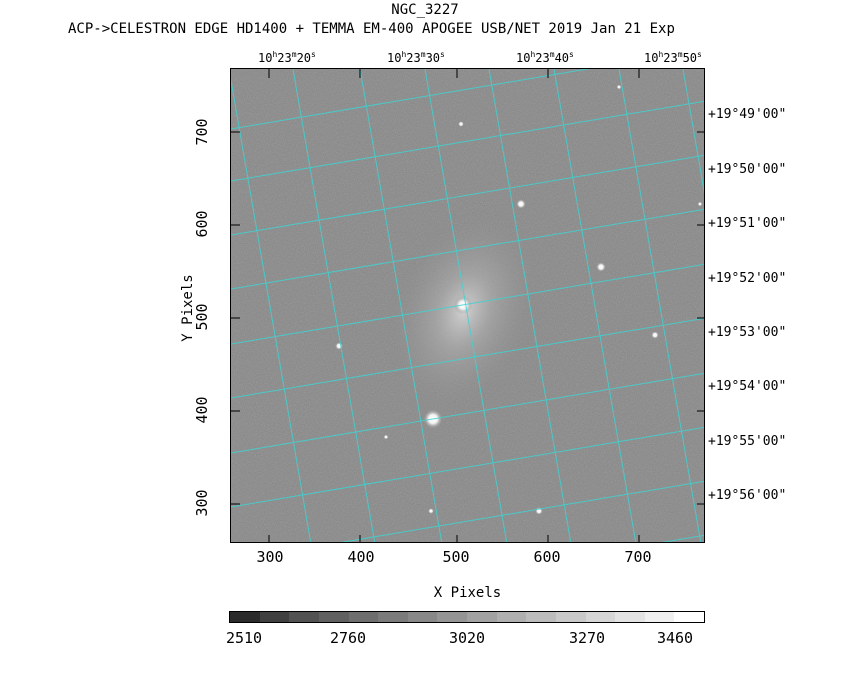  I want to click on colorbar-label: 3020, so click(467, 638).